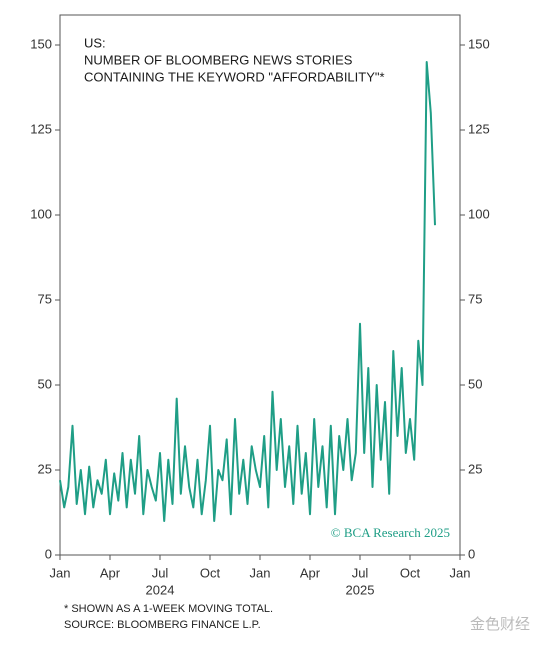  What do you see at coordinates (48, 553) in the screenshot?
I see `y-tick-label: 0` at bounding box center [48, 553].